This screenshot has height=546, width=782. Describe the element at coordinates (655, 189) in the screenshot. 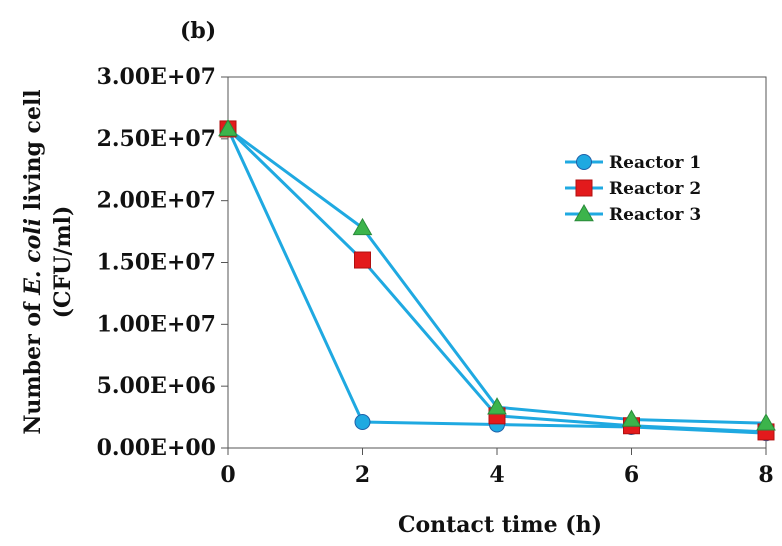

I see `legend-label: Reactor 2` at that location.